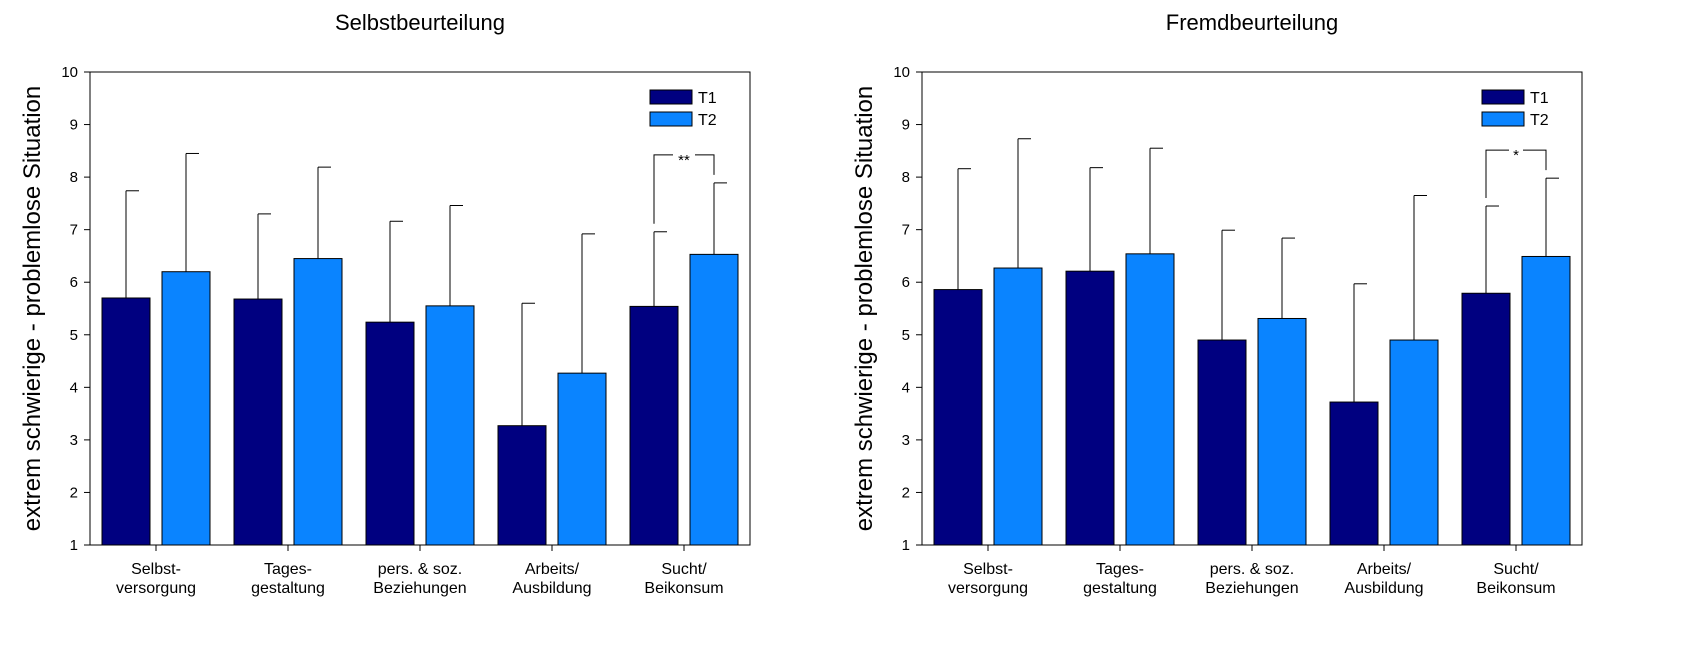 The width and height of the screenshot is (1695, 654). Describe the element at coordinates (420, 22) in the screenshot. I see `chart-title: Selbstbeurteilung` at that location.